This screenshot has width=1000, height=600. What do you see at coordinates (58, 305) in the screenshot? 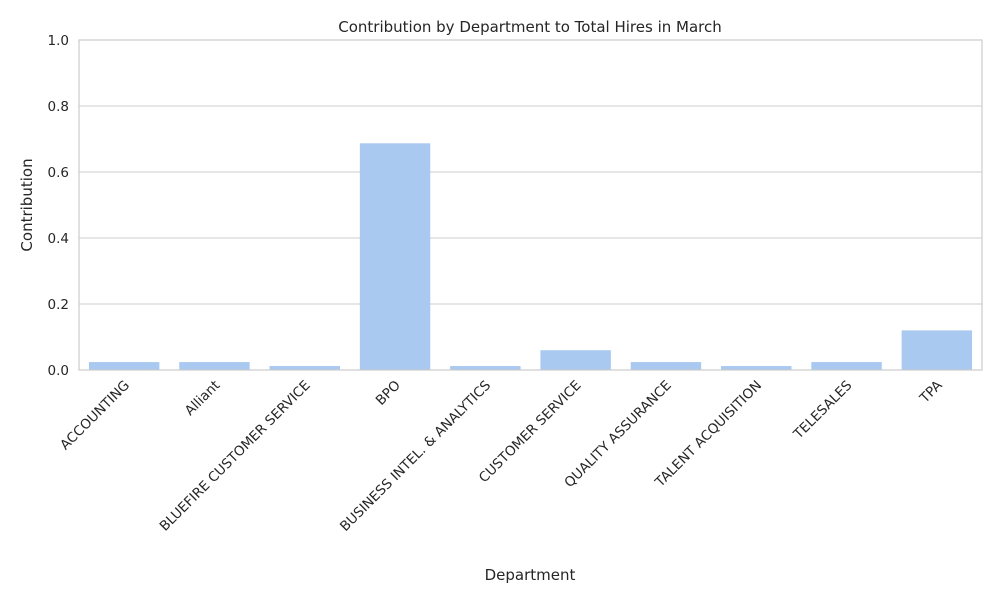
I see `y-tick-label: 0.2` at bounding box center [58, 305].